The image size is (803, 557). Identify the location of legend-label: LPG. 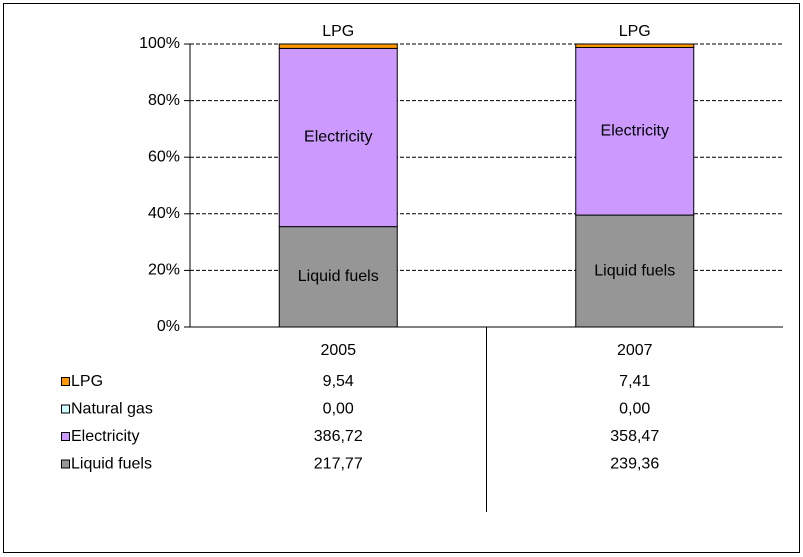
(87, 381).